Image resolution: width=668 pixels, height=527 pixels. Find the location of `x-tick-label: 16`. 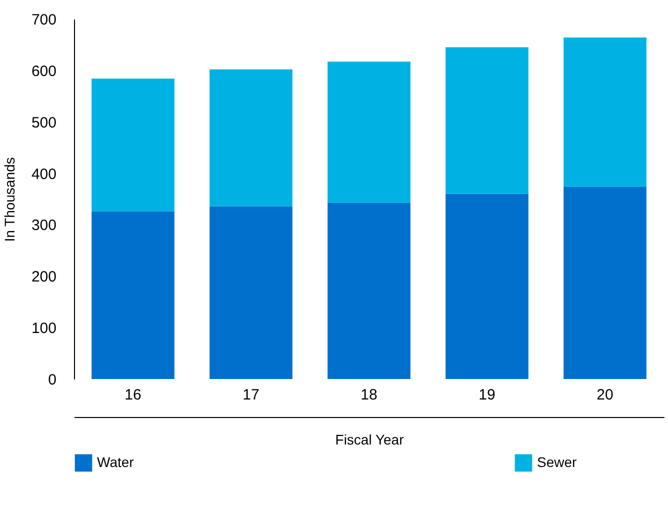

x-tick-label: 16 is located at coordinates (133, 395).